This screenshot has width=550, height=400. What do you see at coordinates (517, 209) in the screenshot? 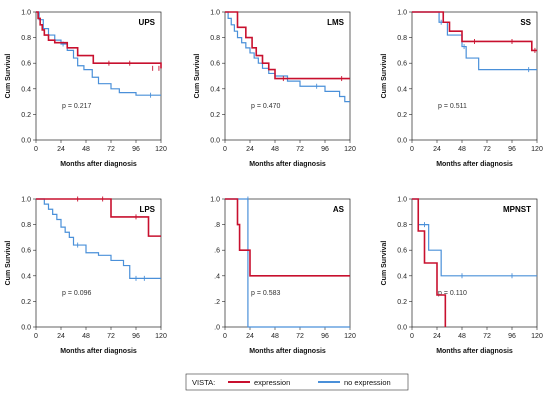
I see `panel-title: MPNST` at bounding box center [517, 209].